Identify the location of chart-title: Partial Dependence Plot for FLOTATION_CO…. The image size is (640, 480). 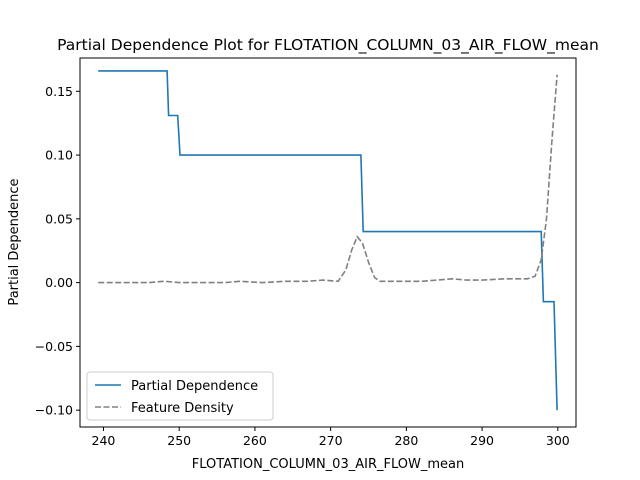
(328, 45).